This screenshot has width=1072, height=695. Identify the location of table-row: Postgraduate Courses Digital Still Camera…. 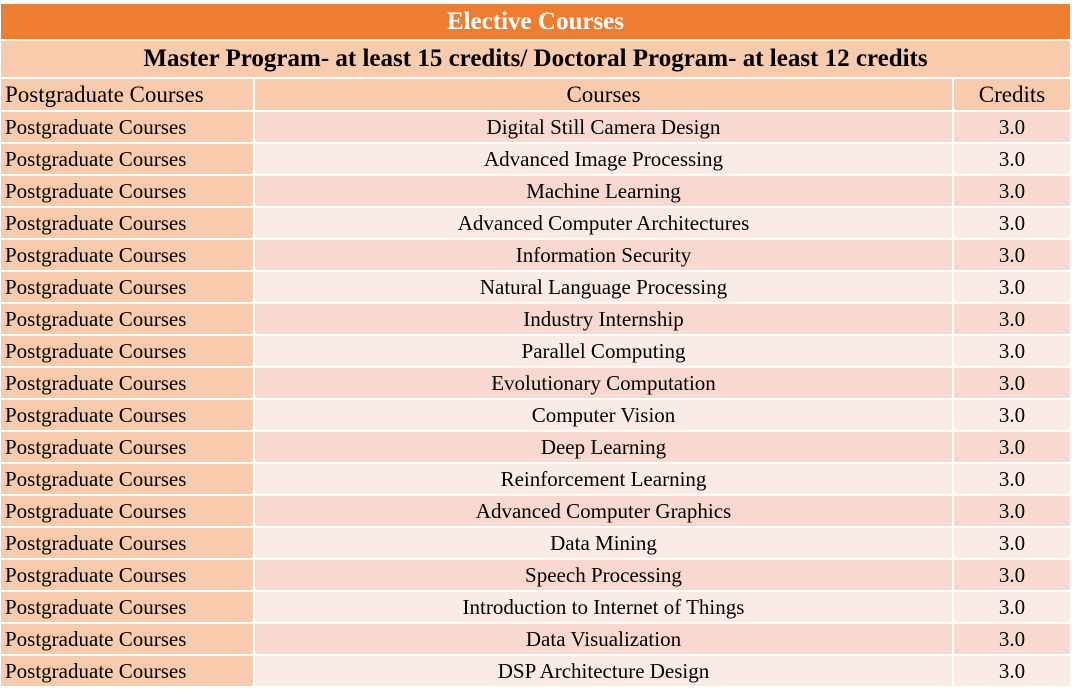
(535, 128).